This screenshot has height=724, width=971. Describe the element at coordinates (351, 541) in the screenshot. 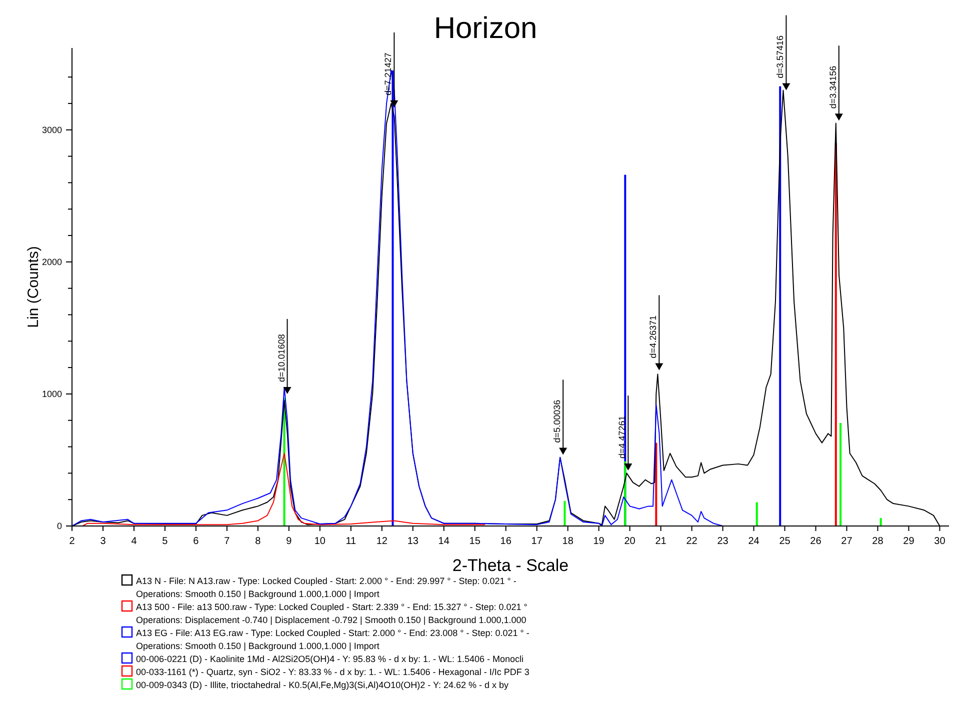

I see `x-tick-label: 11` at that location.